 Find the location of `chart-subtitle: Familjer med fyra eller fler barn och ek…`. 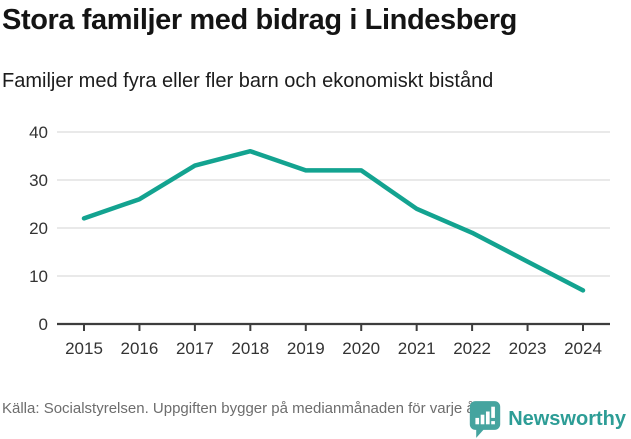

chart-subtitle: Familjer med fyra eller fler barn och ek… is located at coordinates (248, 81).